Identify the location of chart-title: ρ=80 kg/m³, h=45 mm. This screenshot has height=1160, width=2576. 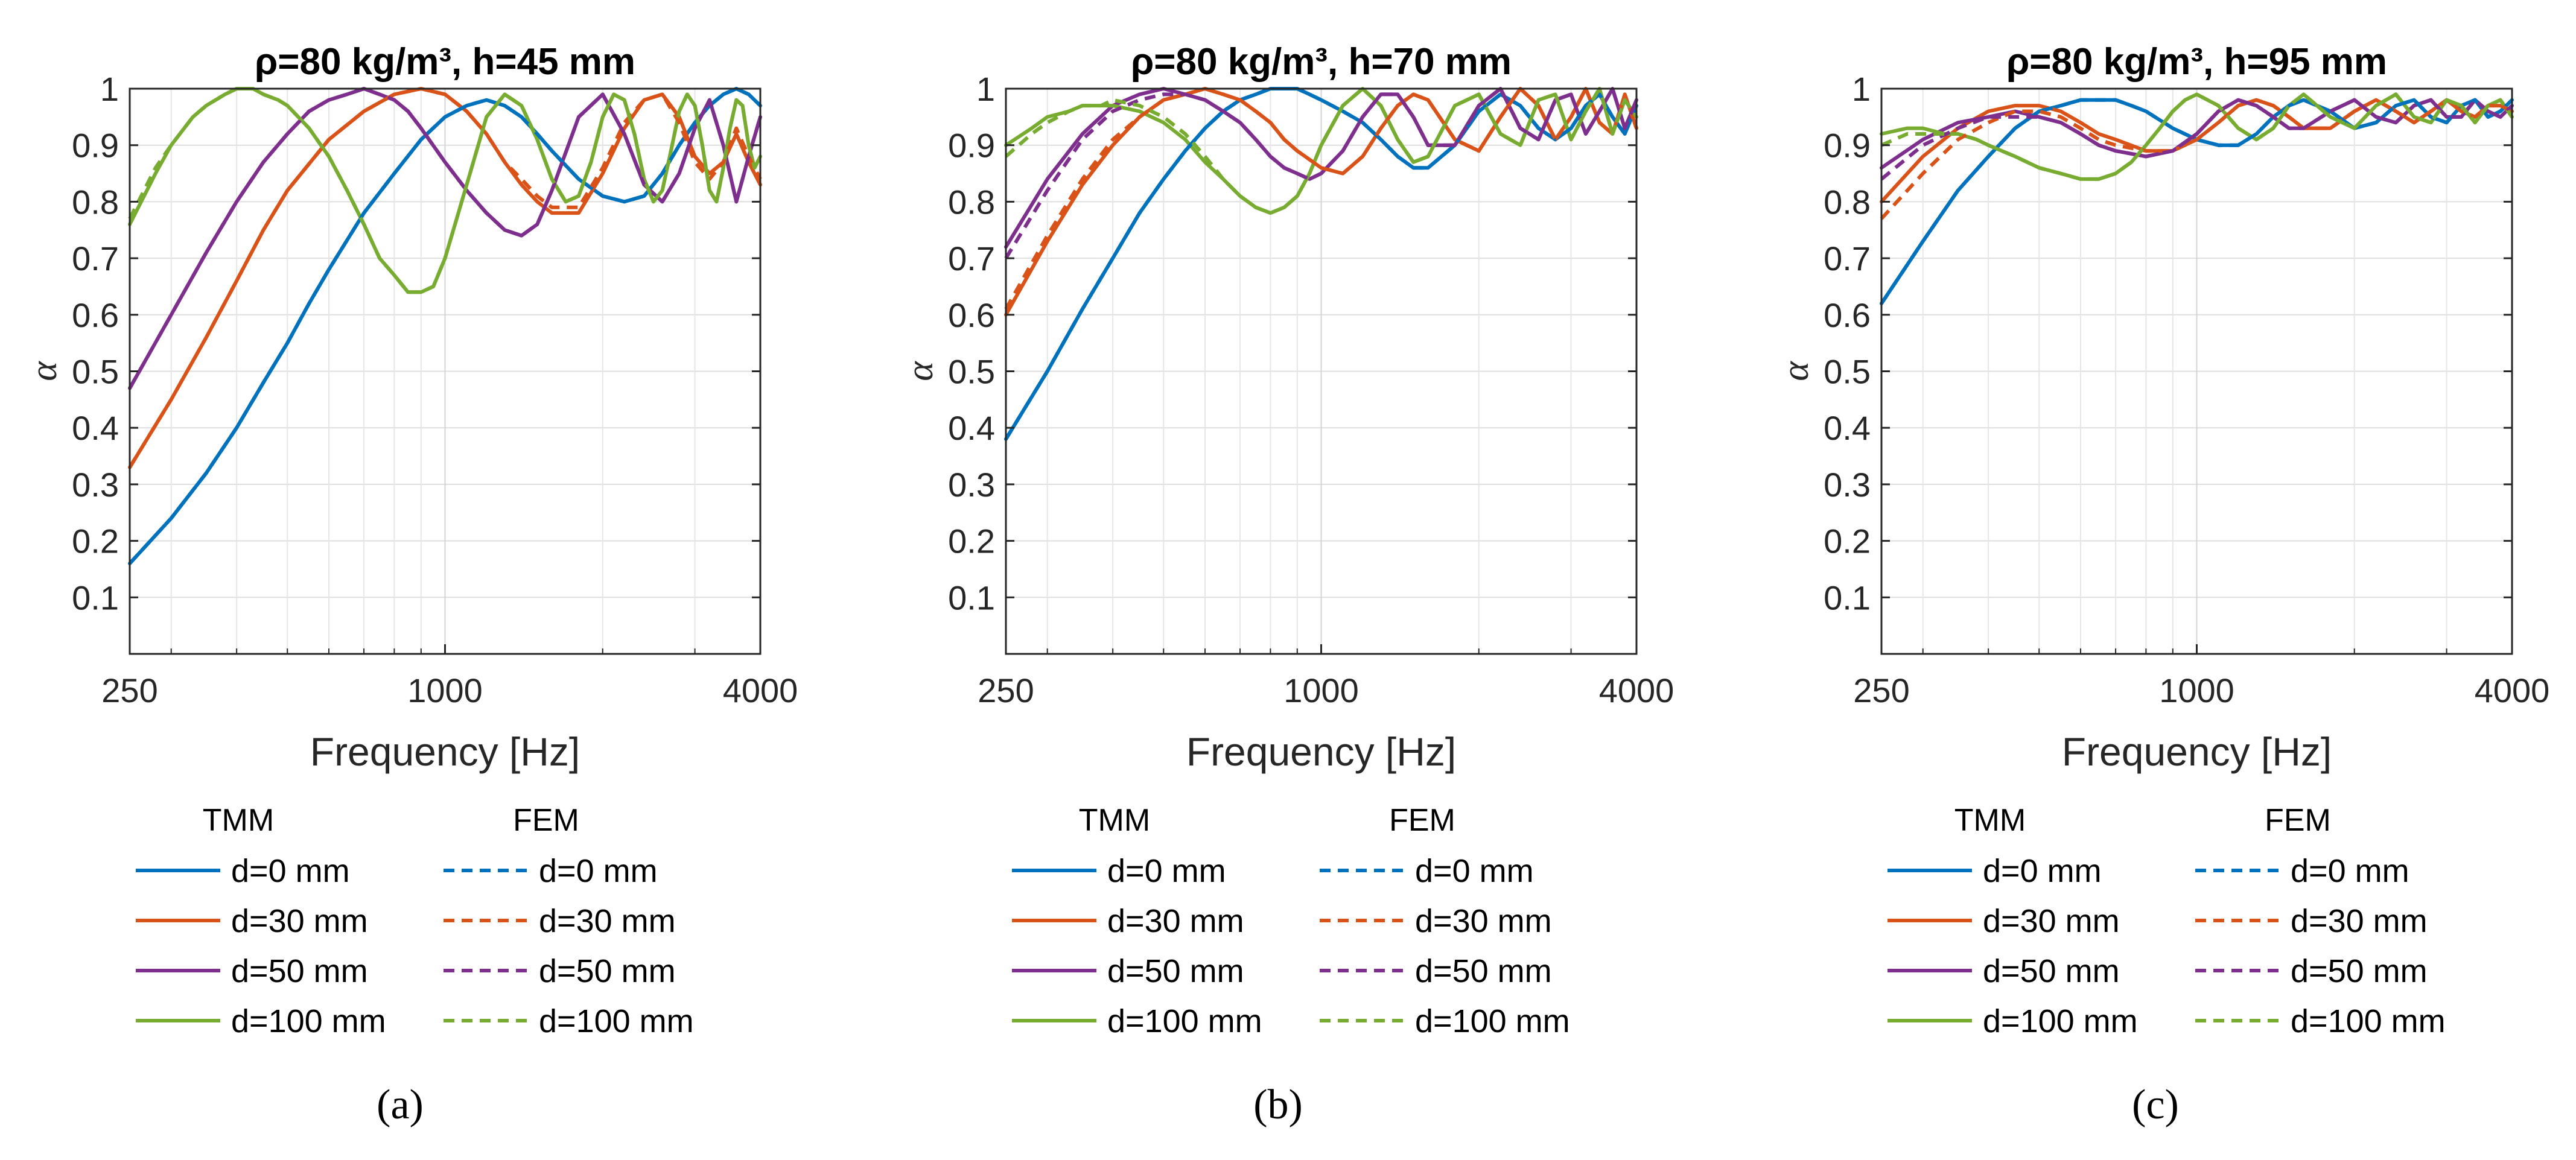
(445, 62).